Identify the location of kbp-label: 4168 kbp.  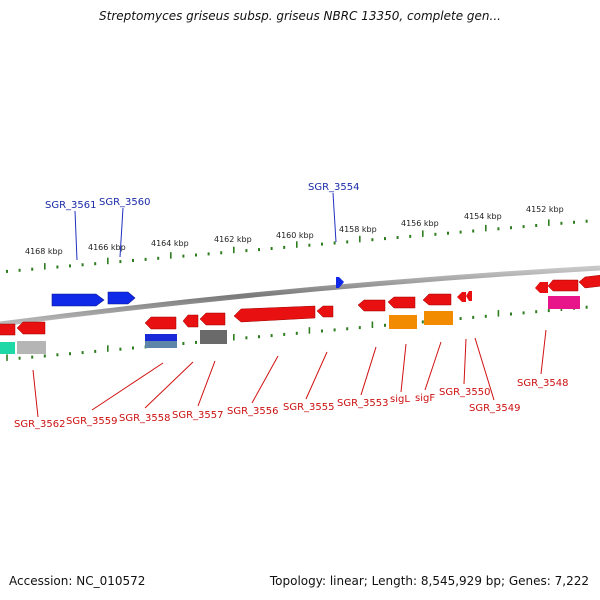
(44, 251).